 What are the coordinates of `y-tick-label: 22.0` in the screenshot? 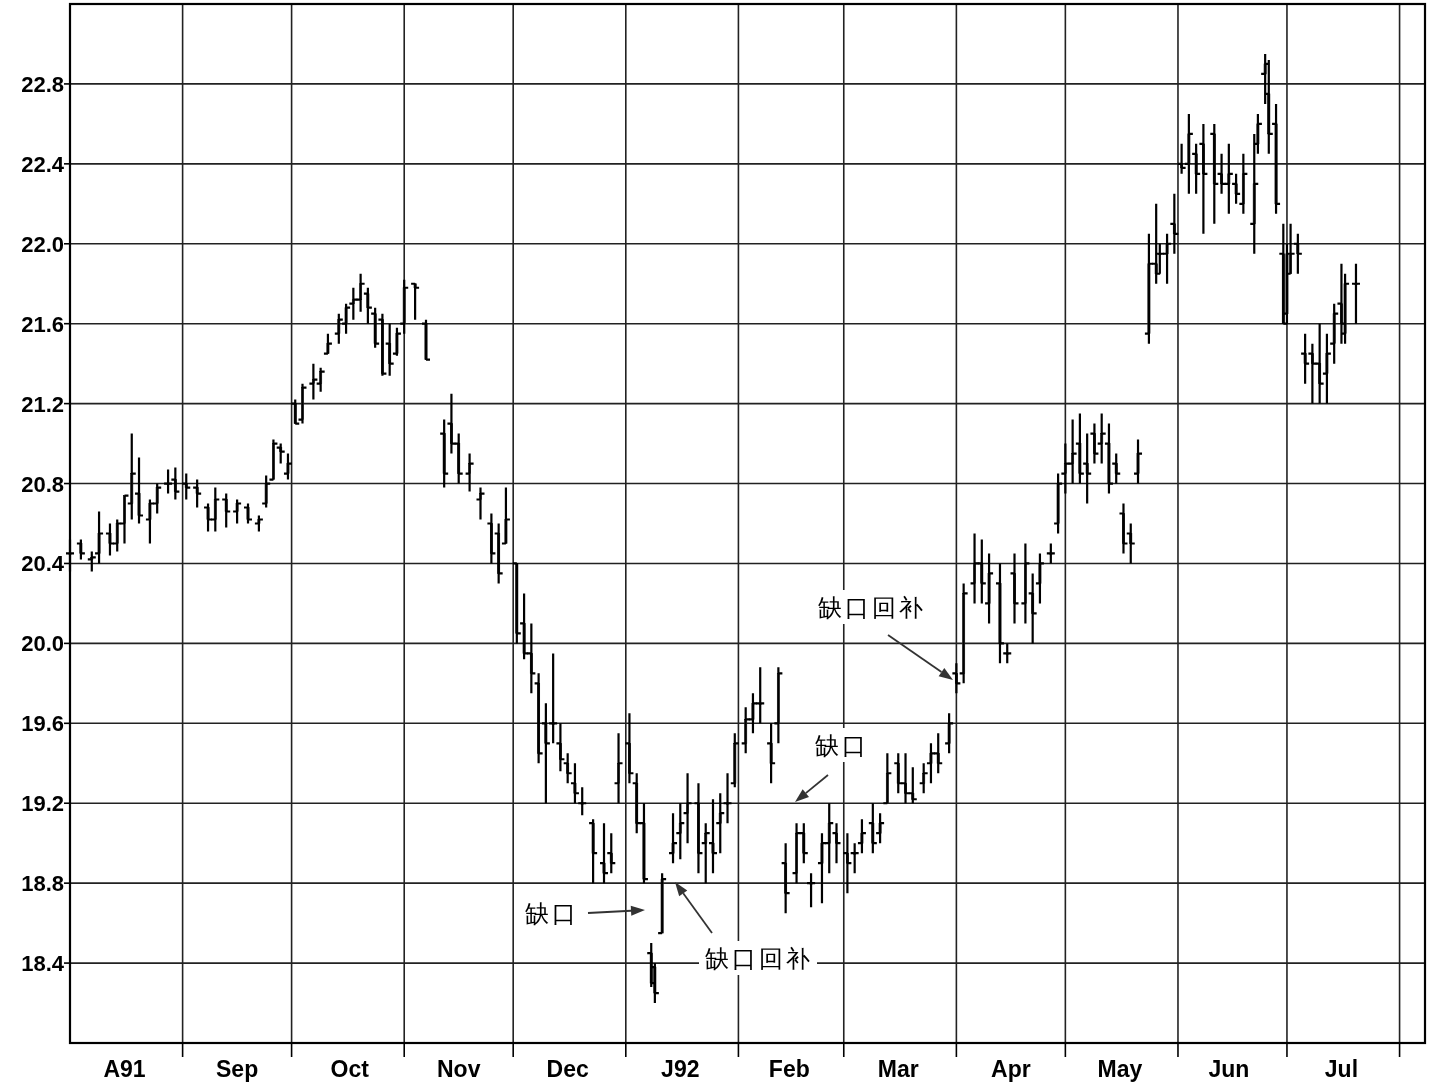 It's located at (42, 244).